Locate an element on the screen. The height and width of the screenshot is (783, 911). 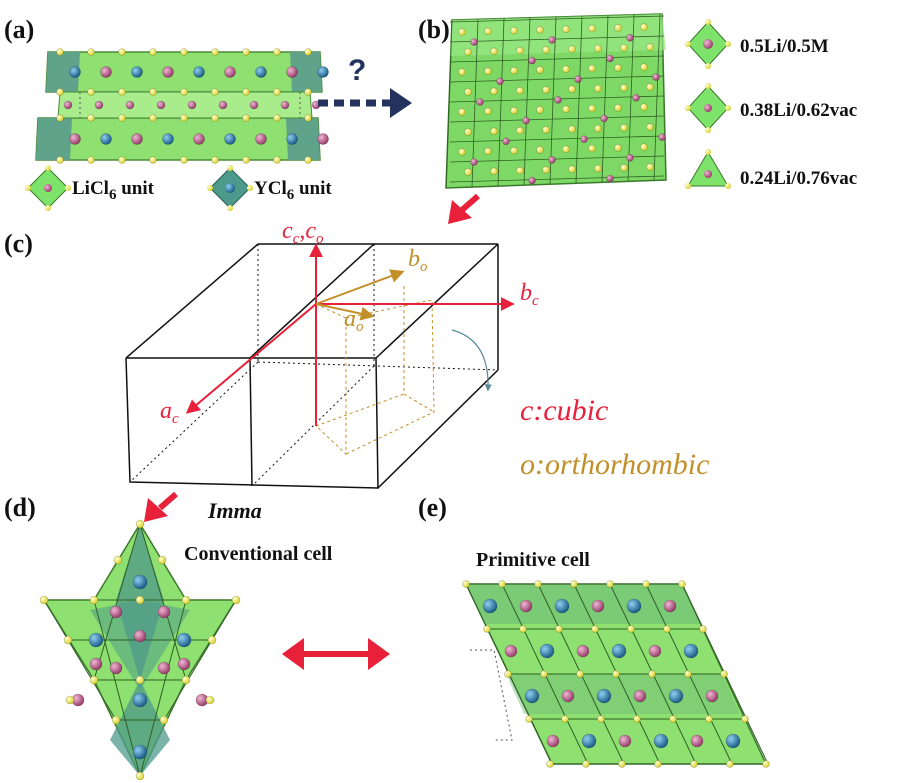
axis-label-bo: bo is located at coordinates (418, 260).